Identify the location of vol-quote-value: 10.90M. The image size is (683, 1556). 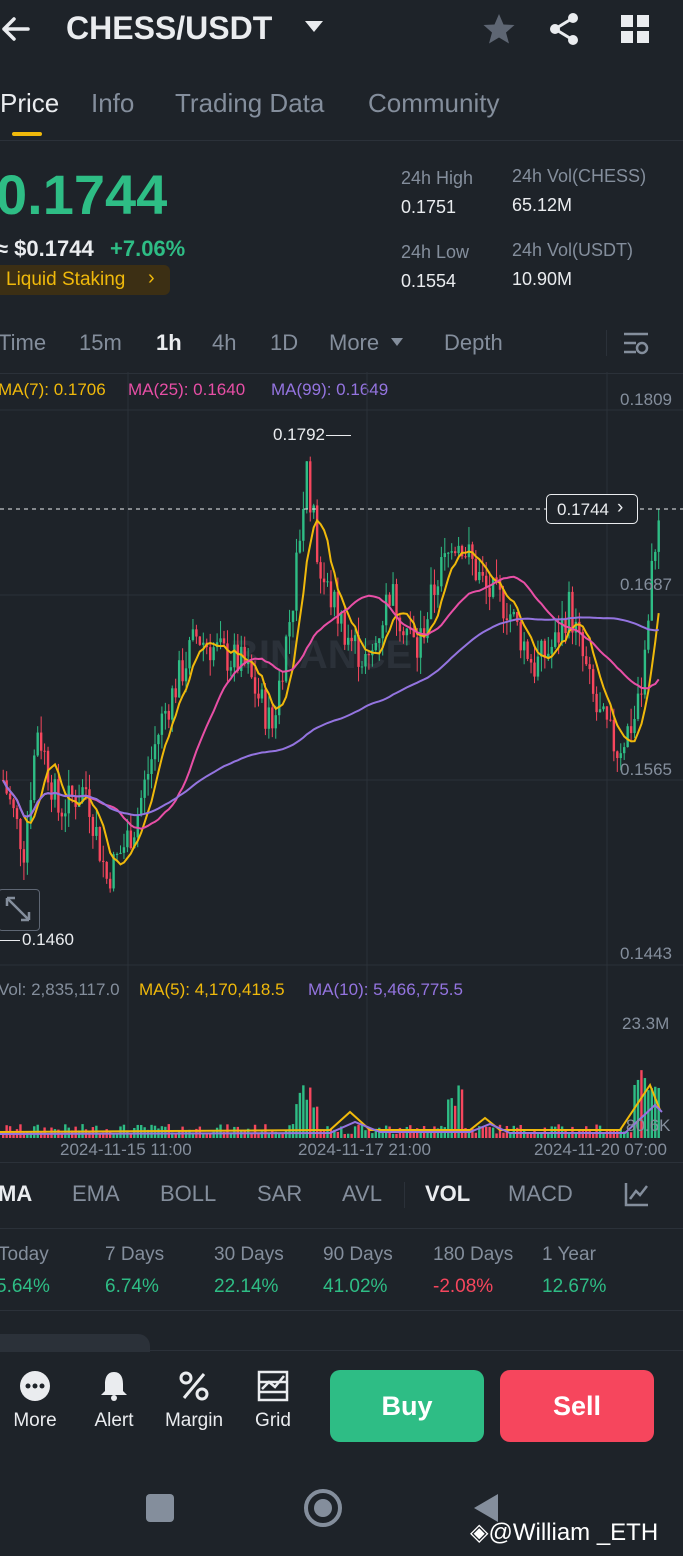
(542, 279).